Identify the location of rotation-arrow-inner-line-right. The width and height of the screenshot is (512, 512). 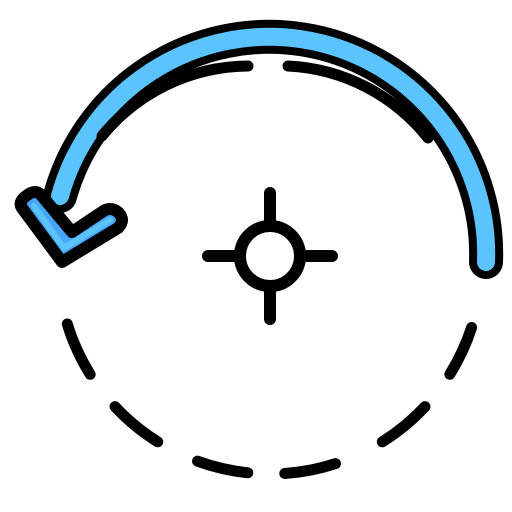
(358, 102).